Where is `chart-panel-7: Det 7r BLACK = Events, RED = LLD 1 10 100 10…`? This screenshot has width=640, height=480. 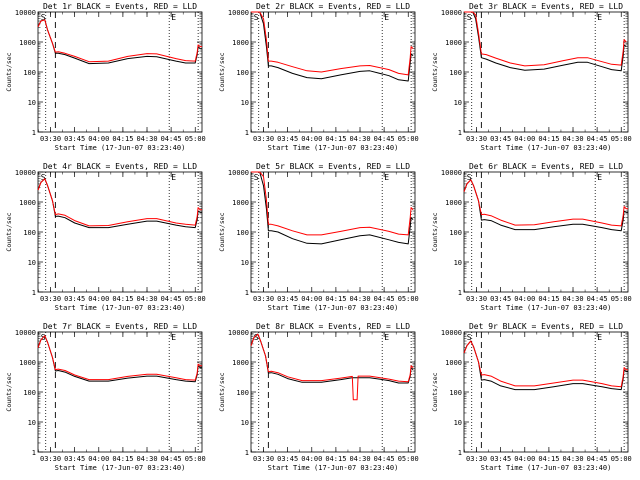 chart-panel-7: Det 7r BLACK = Events, RED = LLD 1 10 100 10… is located at coordinates (105, 397).